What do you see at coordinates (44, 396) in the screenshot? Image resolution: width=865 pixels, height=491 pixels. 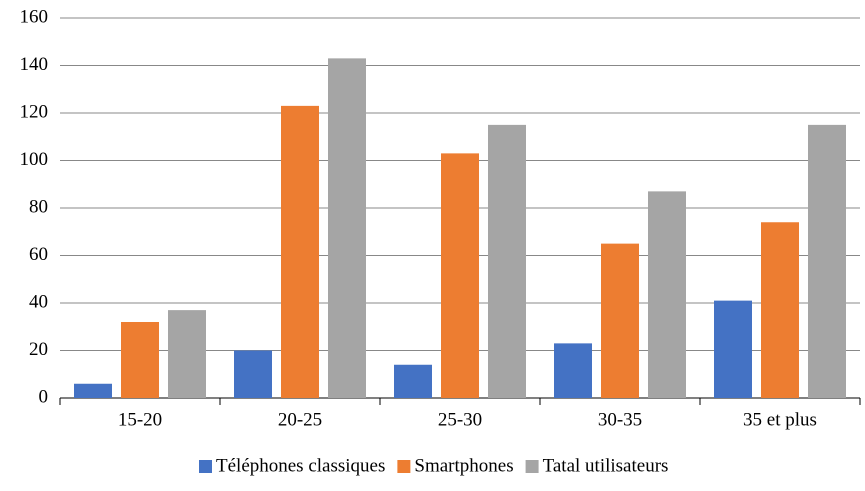 I see `y-tick-label: 0` at bounding box center [44, 396].